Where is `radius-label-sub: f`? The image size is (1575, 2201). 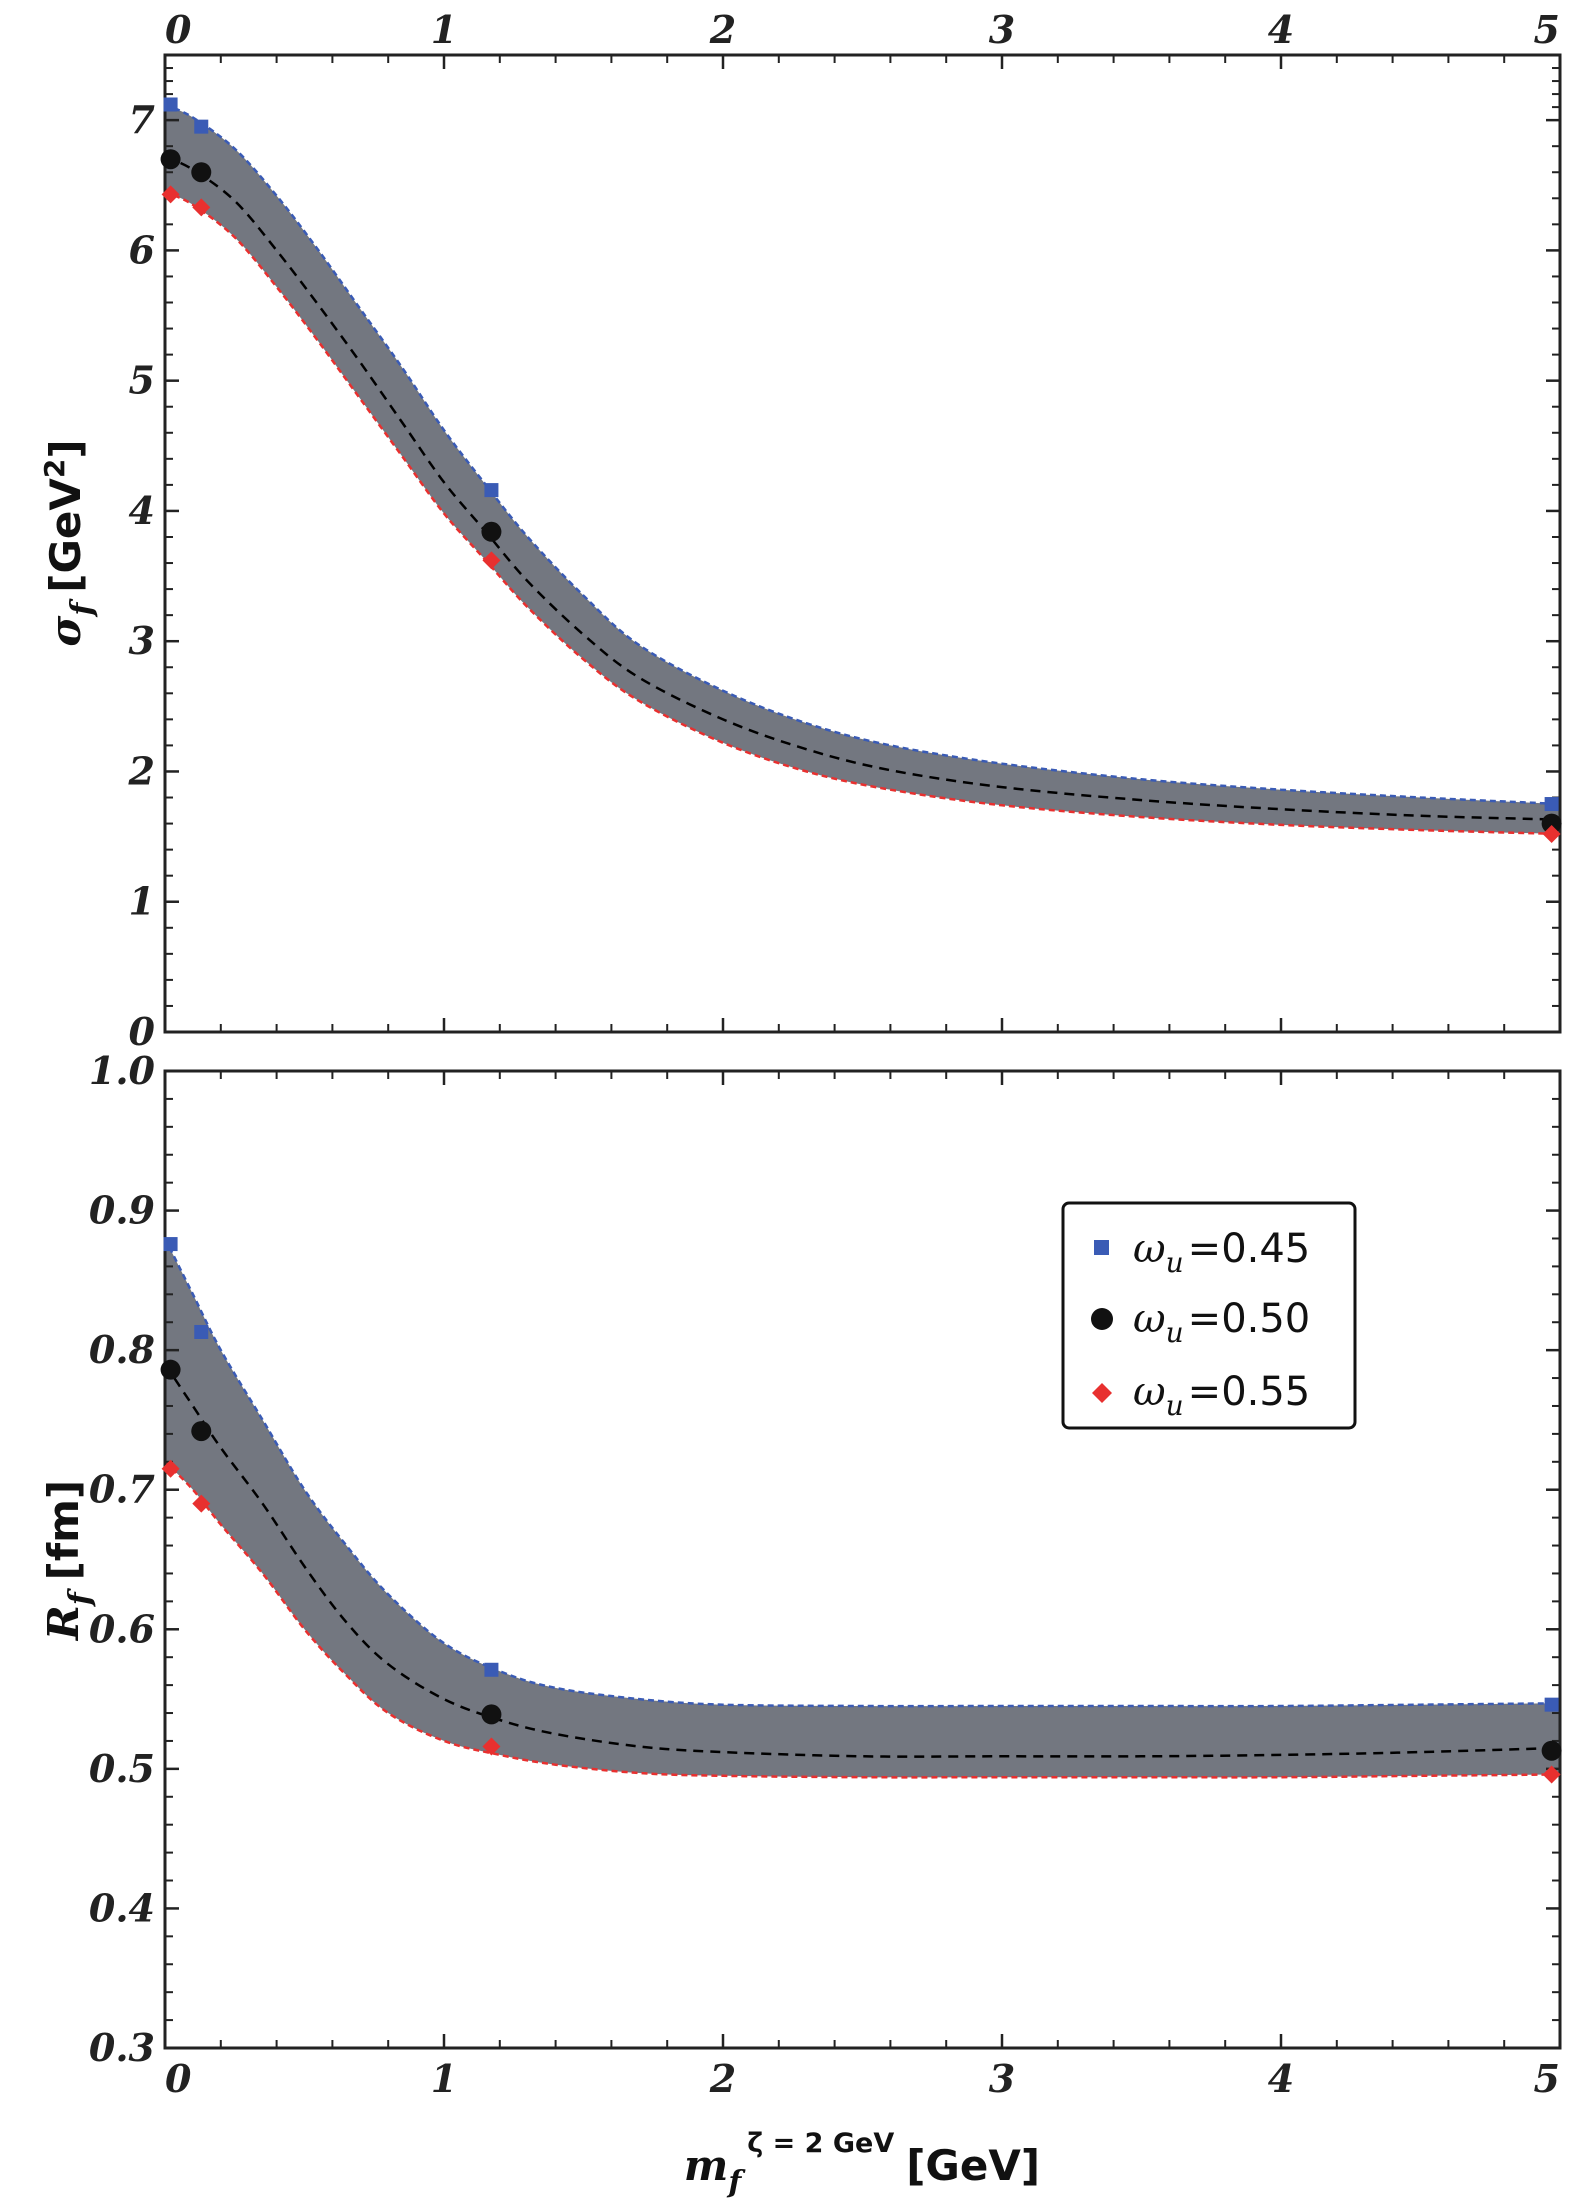 radius-label-sub: f is located at coordinates (80, 1597).